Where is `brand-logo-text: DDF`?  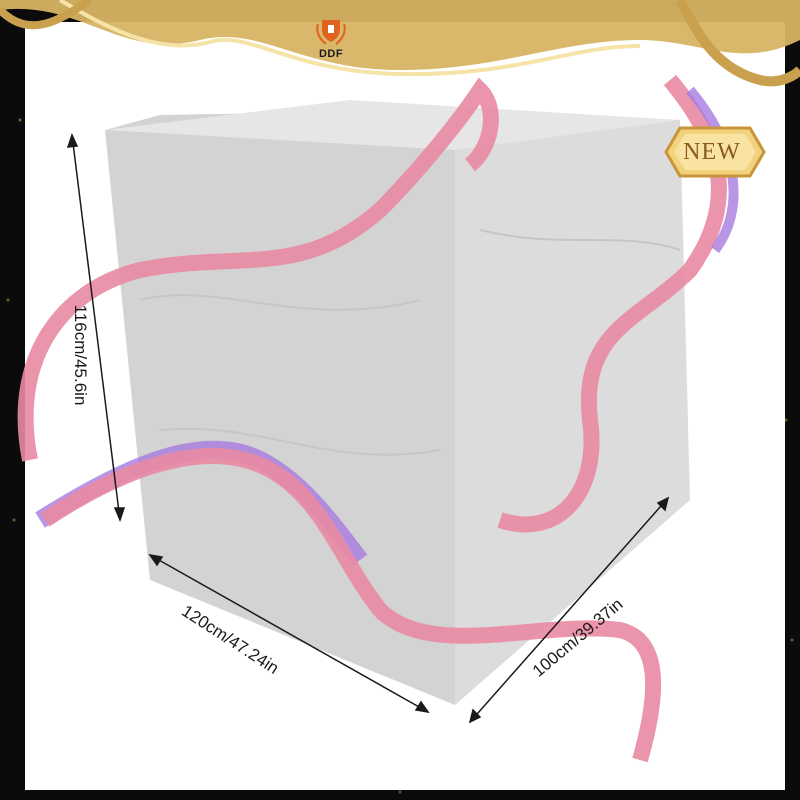 brand-logo-text: DDF is located at coordinates (331, 54).